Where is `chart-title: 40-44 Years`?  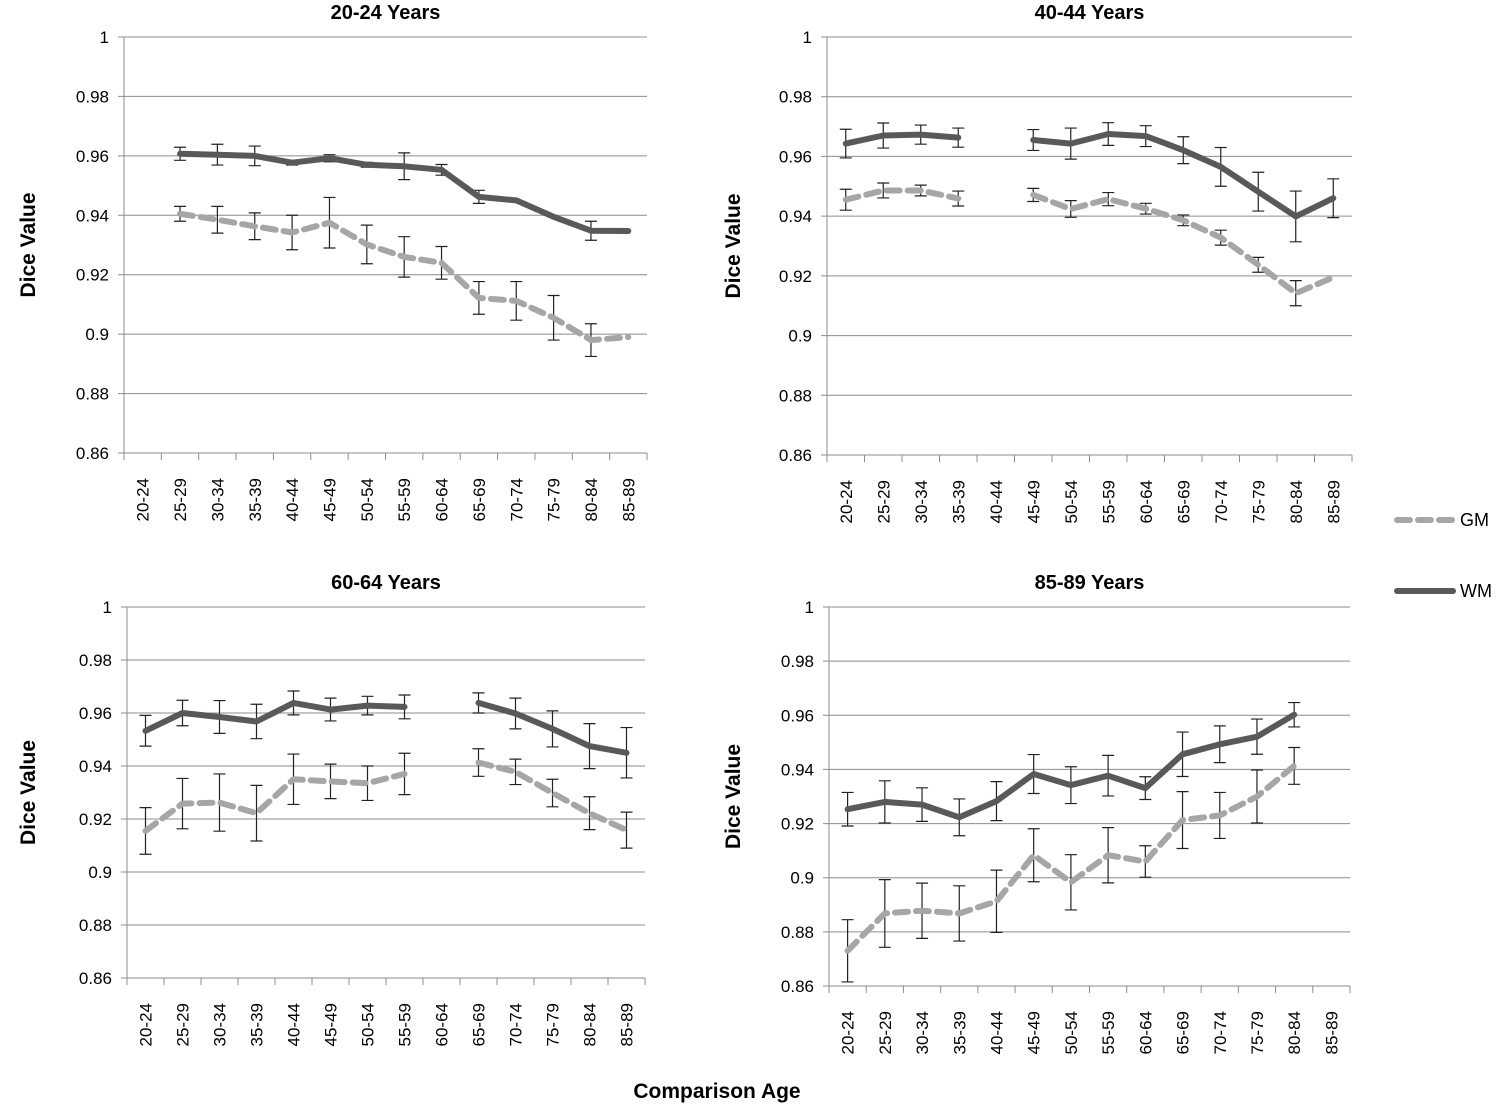 chart-title: 40-44 Years is located at coordinates (1090, 13).